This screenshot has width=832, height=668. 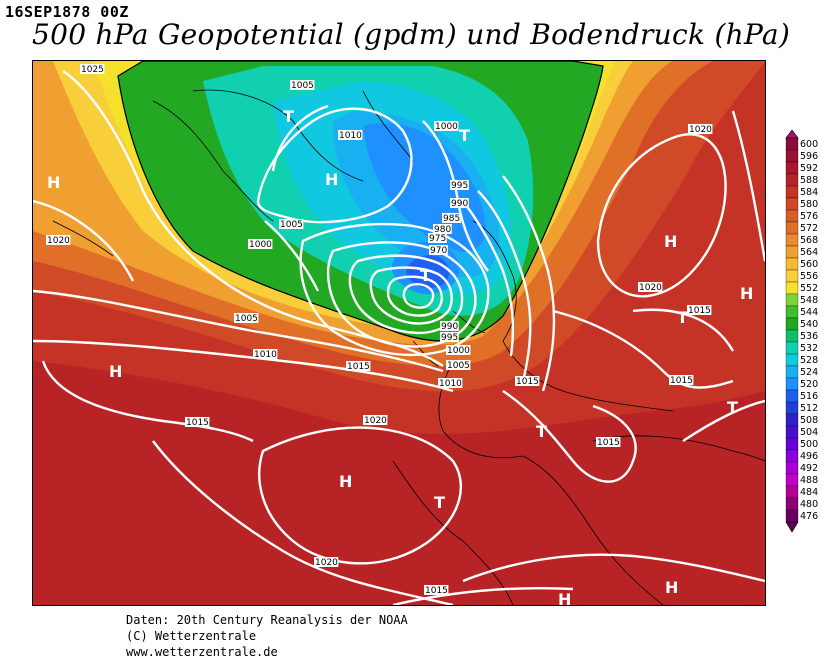 I want to click on colorbar-label-536: 536, so click(x=809, y=336).